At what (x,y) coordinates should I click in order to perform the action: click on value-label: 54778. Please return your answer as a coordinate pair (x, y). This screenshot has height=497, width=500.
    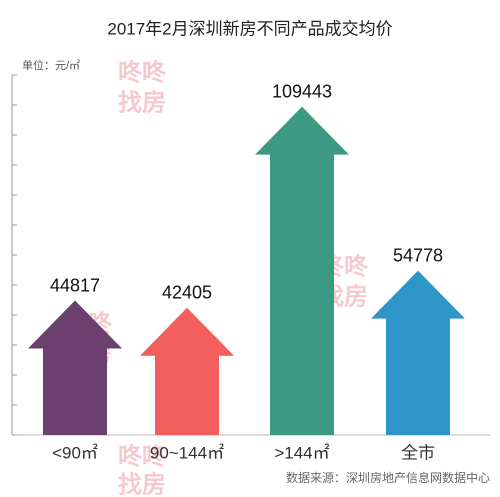
    Looking at the image, I should click on (418, 255).